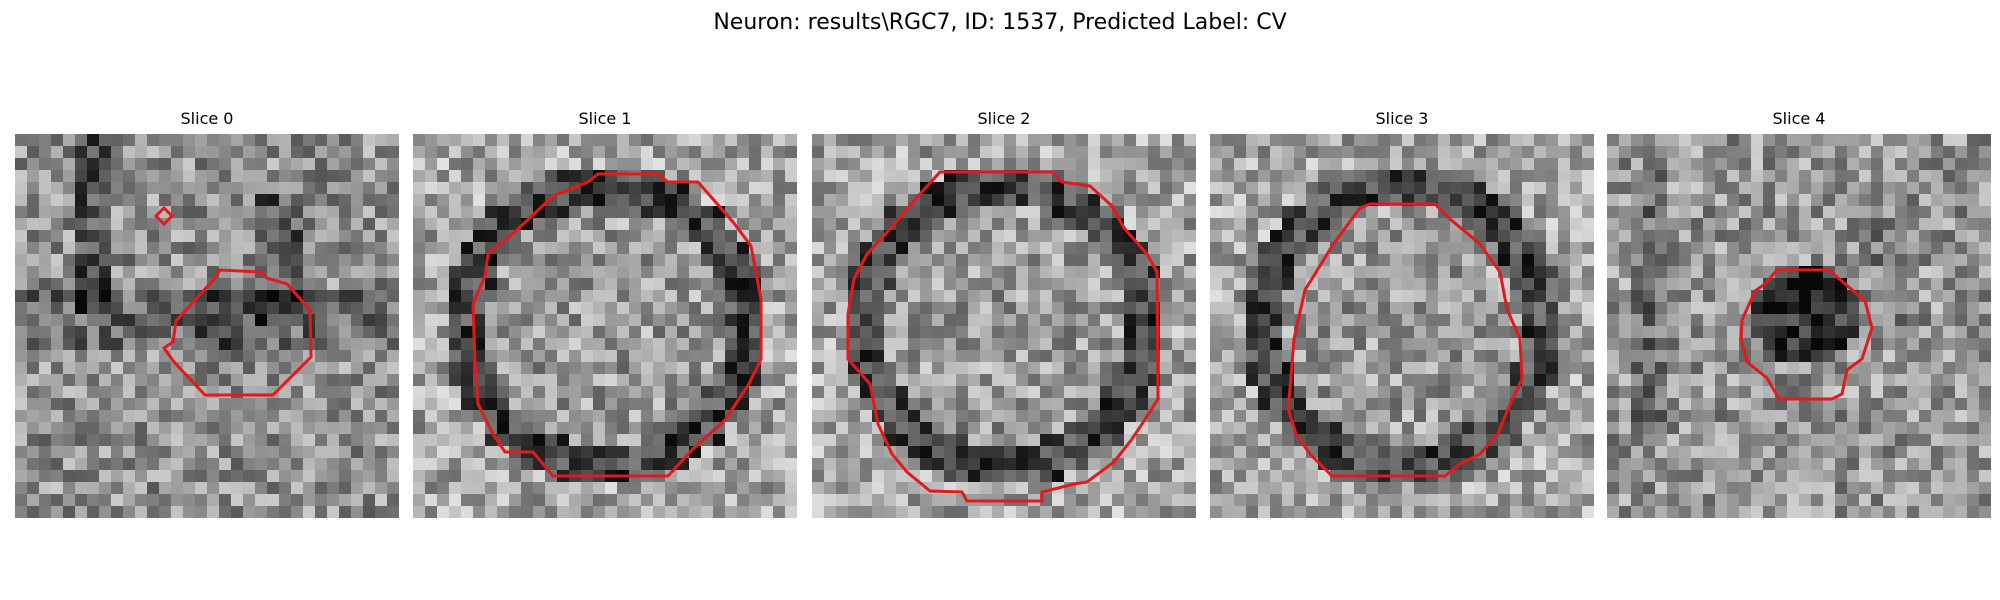 The height and width of the screenshot is (600, 2000). I want to click on slice-panel-2: Slice 2, so click(1004, 313).